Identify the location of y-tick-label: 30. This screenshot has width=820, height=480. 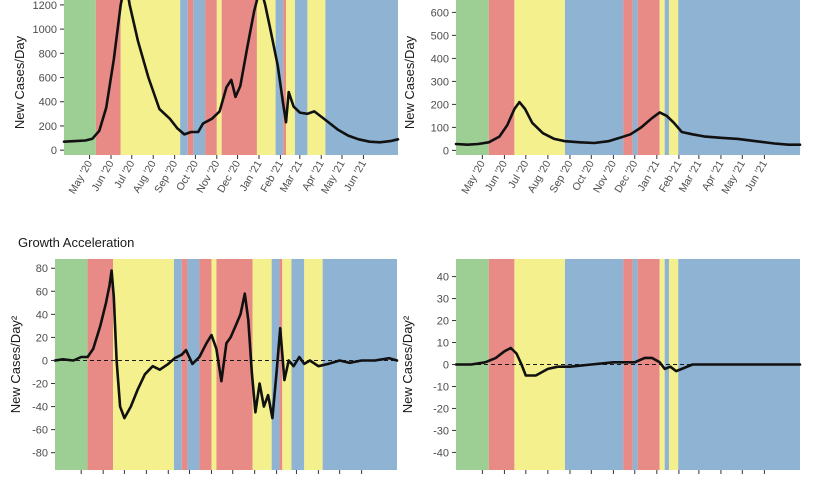
(443, 300).